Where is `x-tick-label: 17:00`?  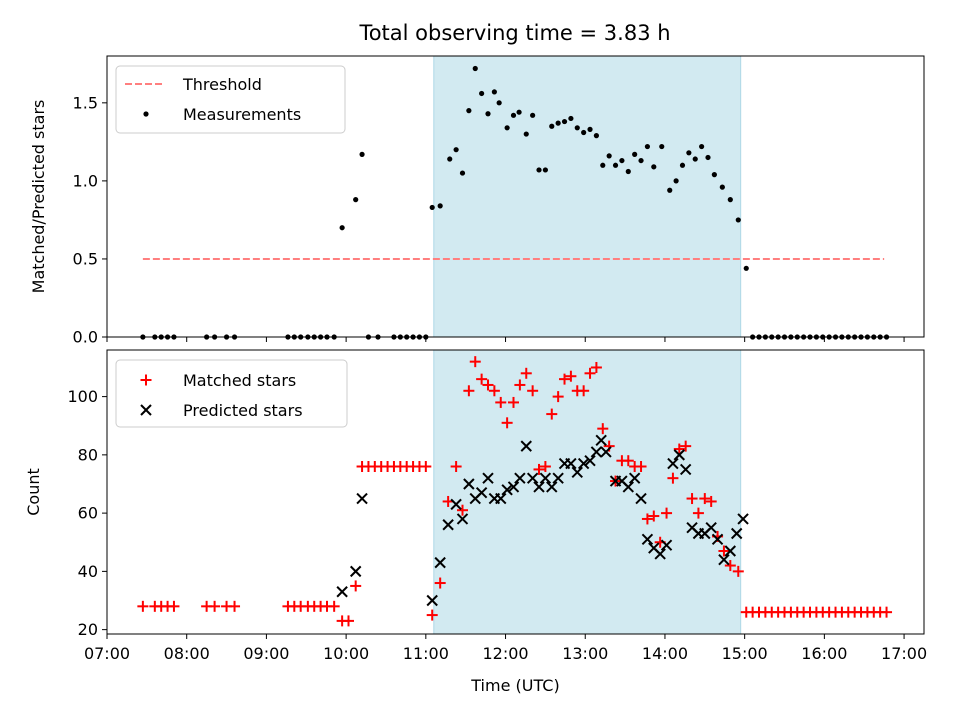
x-tick-label: 17:00 is located at coordinates (904, 653).